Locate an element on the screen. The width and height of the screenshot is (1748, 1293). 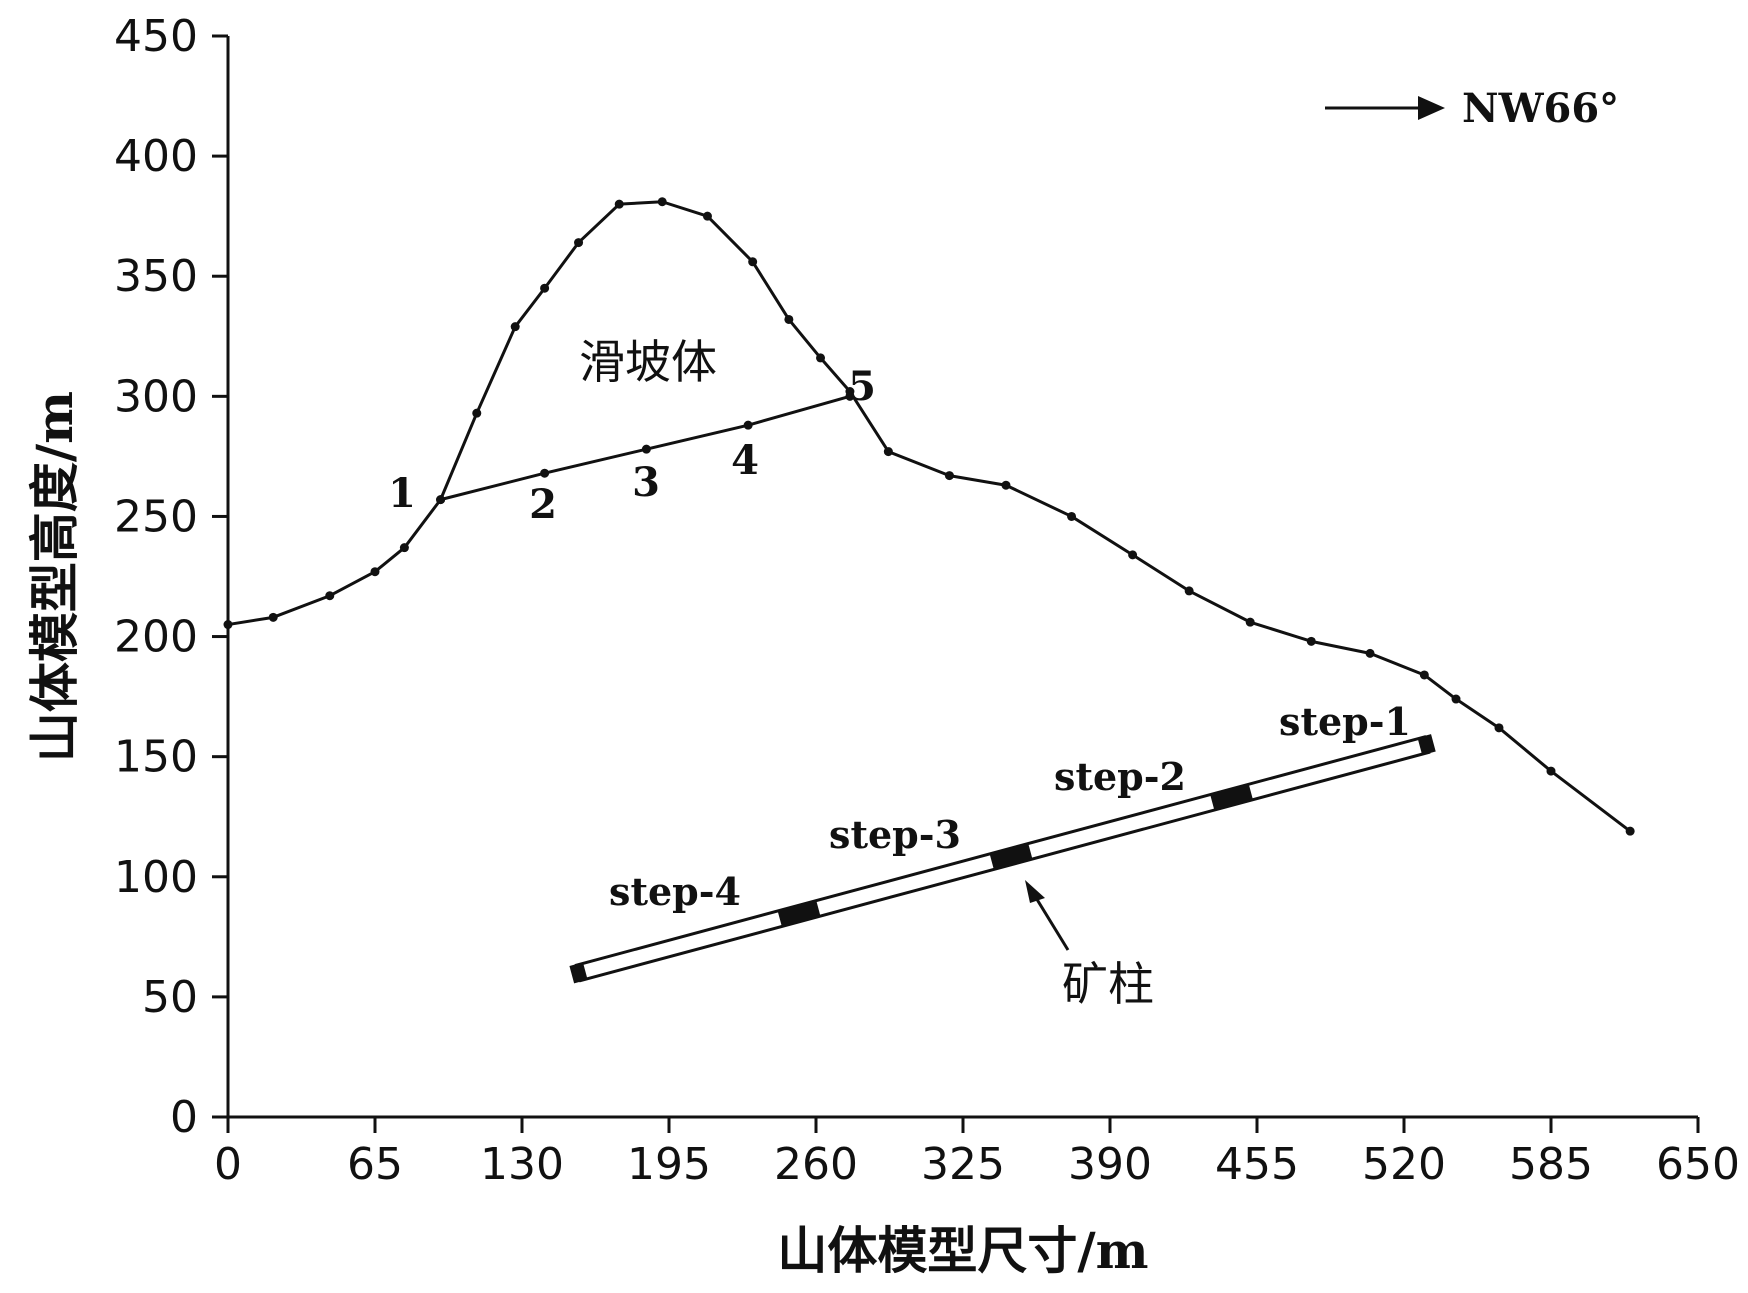
ore-pillar is located at coordinates (1002, 859).